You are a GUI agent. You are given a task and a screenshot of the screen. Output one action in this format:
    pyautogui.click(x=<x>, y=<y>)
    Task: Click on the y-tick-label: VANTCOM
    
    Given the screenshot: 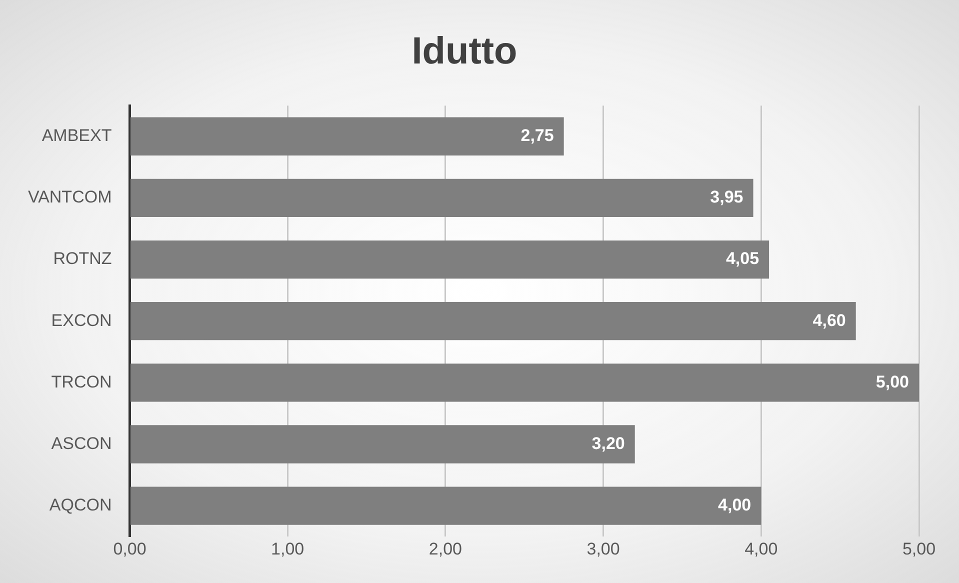 What is the action you would take?
    pyautogui.click(x=70, y=197)
    